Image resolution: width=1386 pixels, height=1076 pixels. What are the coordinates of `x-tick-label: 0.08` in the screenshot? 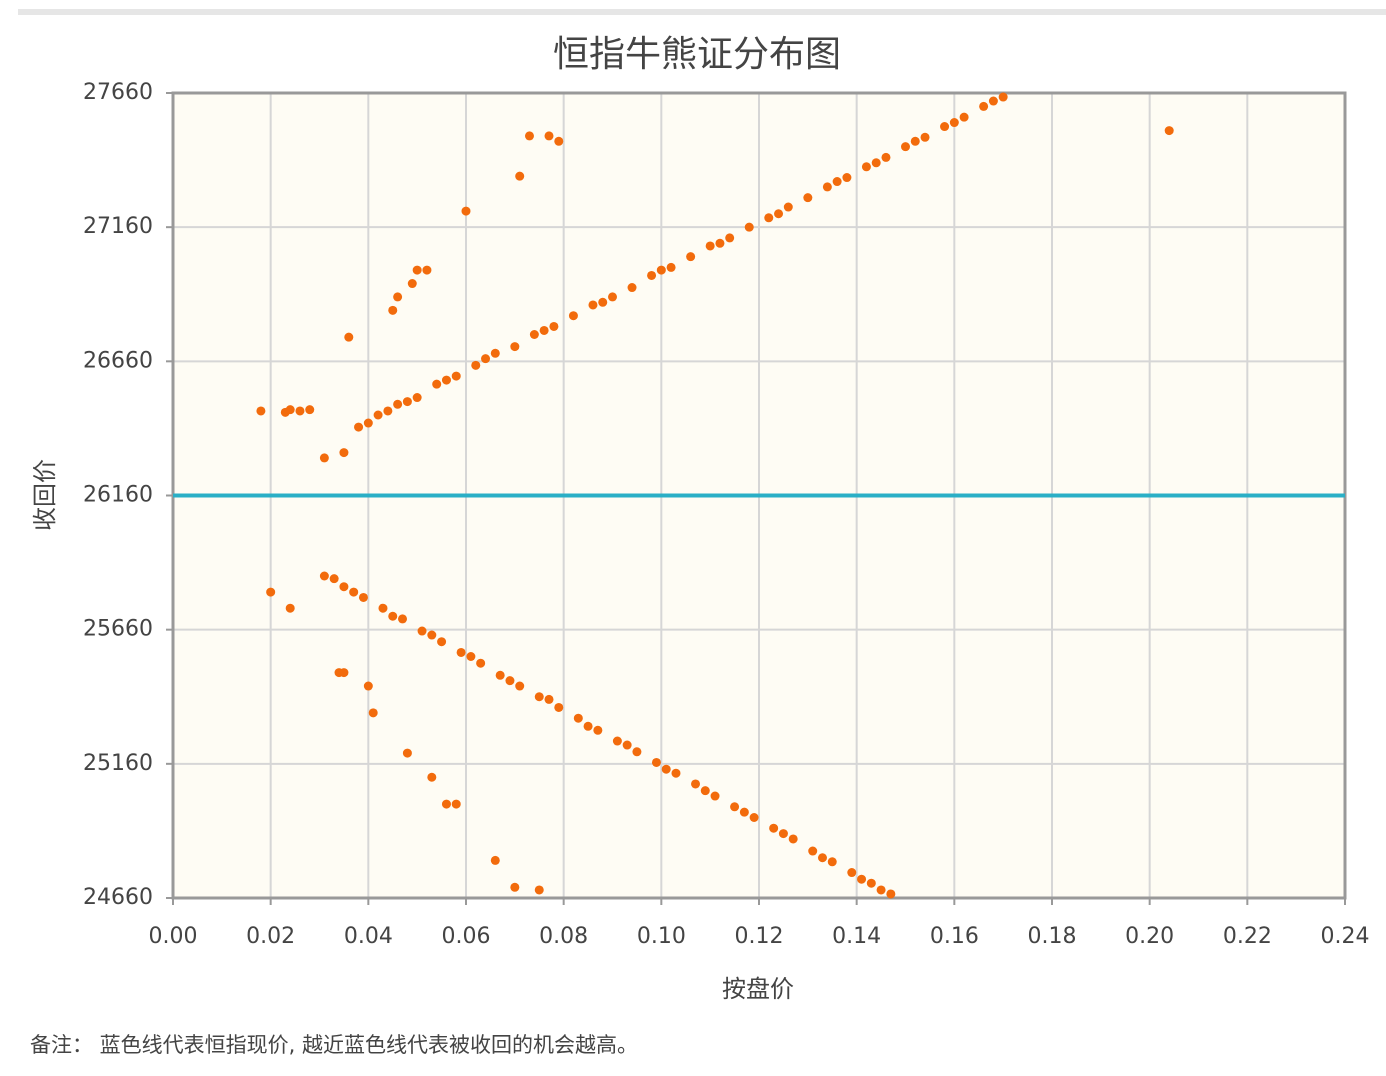 It's located at (563, 936).